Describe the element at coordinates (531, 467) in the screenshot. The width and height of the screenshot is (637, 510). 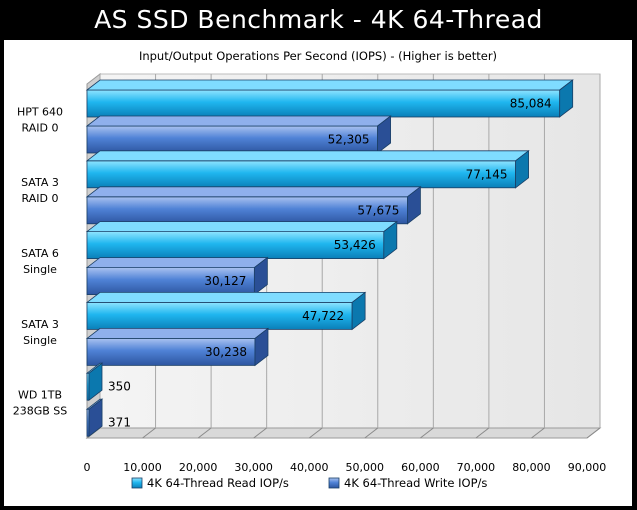
I see `x-tick-label: 80,000` at that location.